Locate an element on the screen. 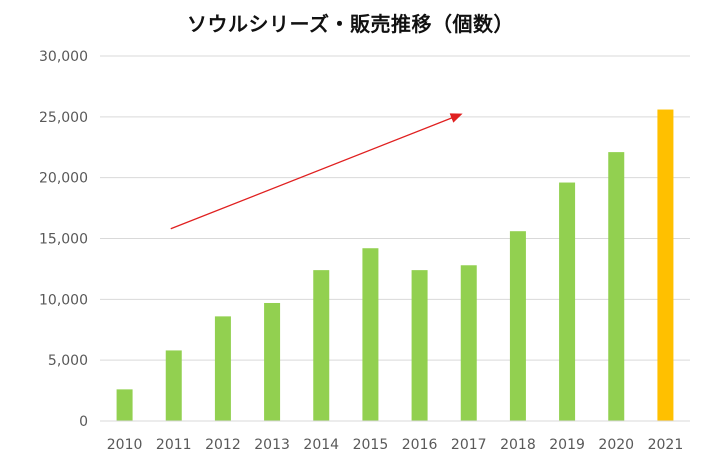 The height and width of the screenshot is (459, 701). x-tick-label: 2014 is located at coordinates (321, 445).